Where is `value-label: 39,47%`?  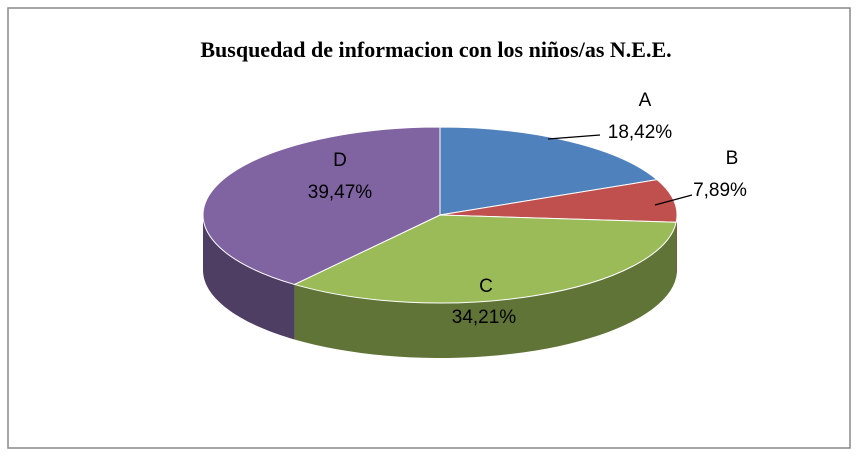
value-label: 39,47% is located at coordinates (340, 192).